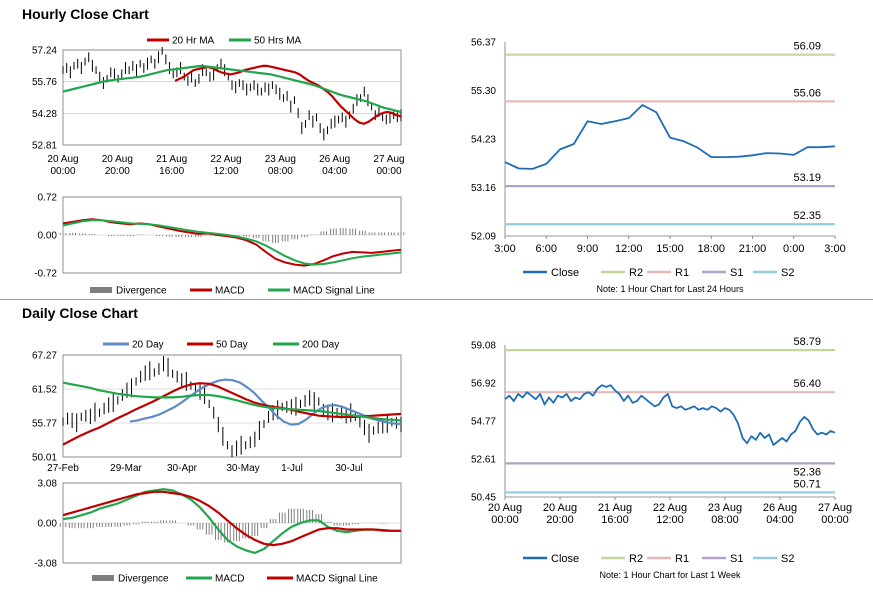 This screenshot has height=601, width=873. Describe the element at coordinates (753, 249) in the screenshot. I see `x-tick-label: 21:00` at that location.